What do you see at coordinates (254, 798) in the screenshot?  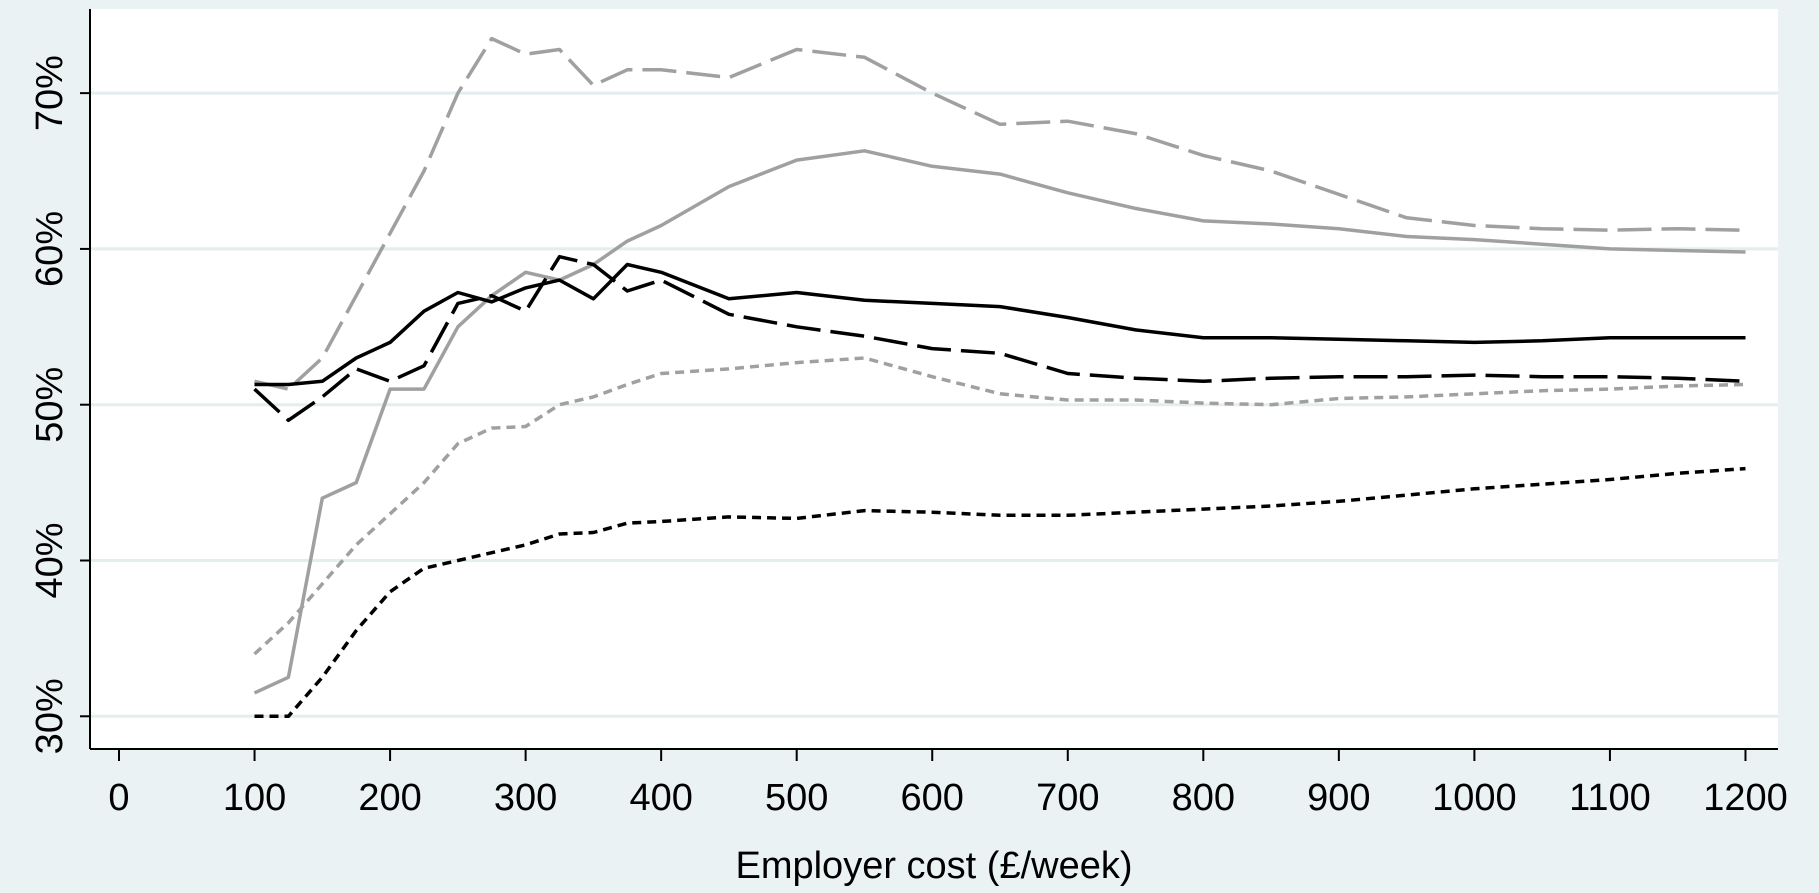 I see `x-tick-label: 100` at bounding box center [254, 798].